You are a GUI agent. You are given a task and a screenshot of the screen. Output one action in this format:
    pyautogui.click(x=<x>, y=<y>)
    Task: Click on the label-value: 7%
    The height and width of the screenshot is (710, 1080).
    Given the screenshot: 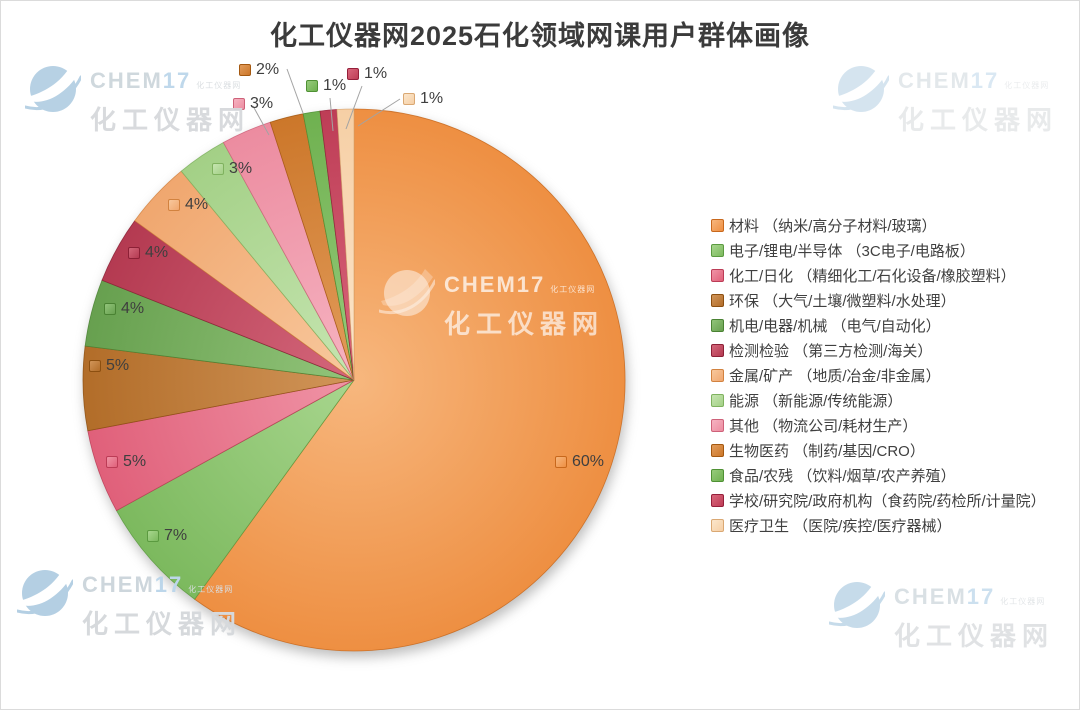 What is the action you would take?
    pyautogui.click(x=176, y=535)
    